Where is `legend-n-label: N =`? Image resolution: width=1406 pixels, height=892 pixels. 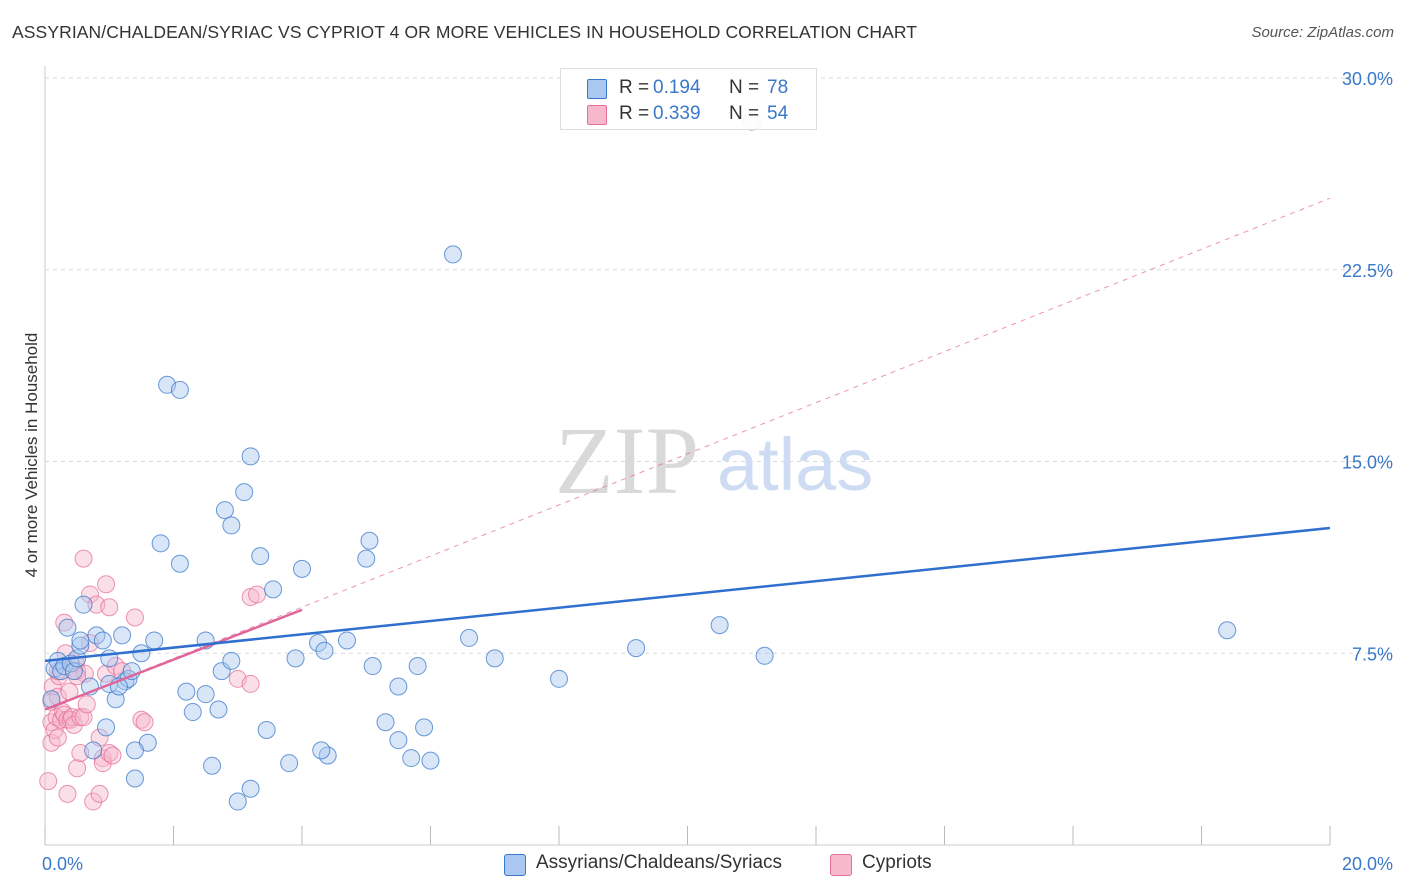 legend-n-label: N = is located at coordinates (744, 87).